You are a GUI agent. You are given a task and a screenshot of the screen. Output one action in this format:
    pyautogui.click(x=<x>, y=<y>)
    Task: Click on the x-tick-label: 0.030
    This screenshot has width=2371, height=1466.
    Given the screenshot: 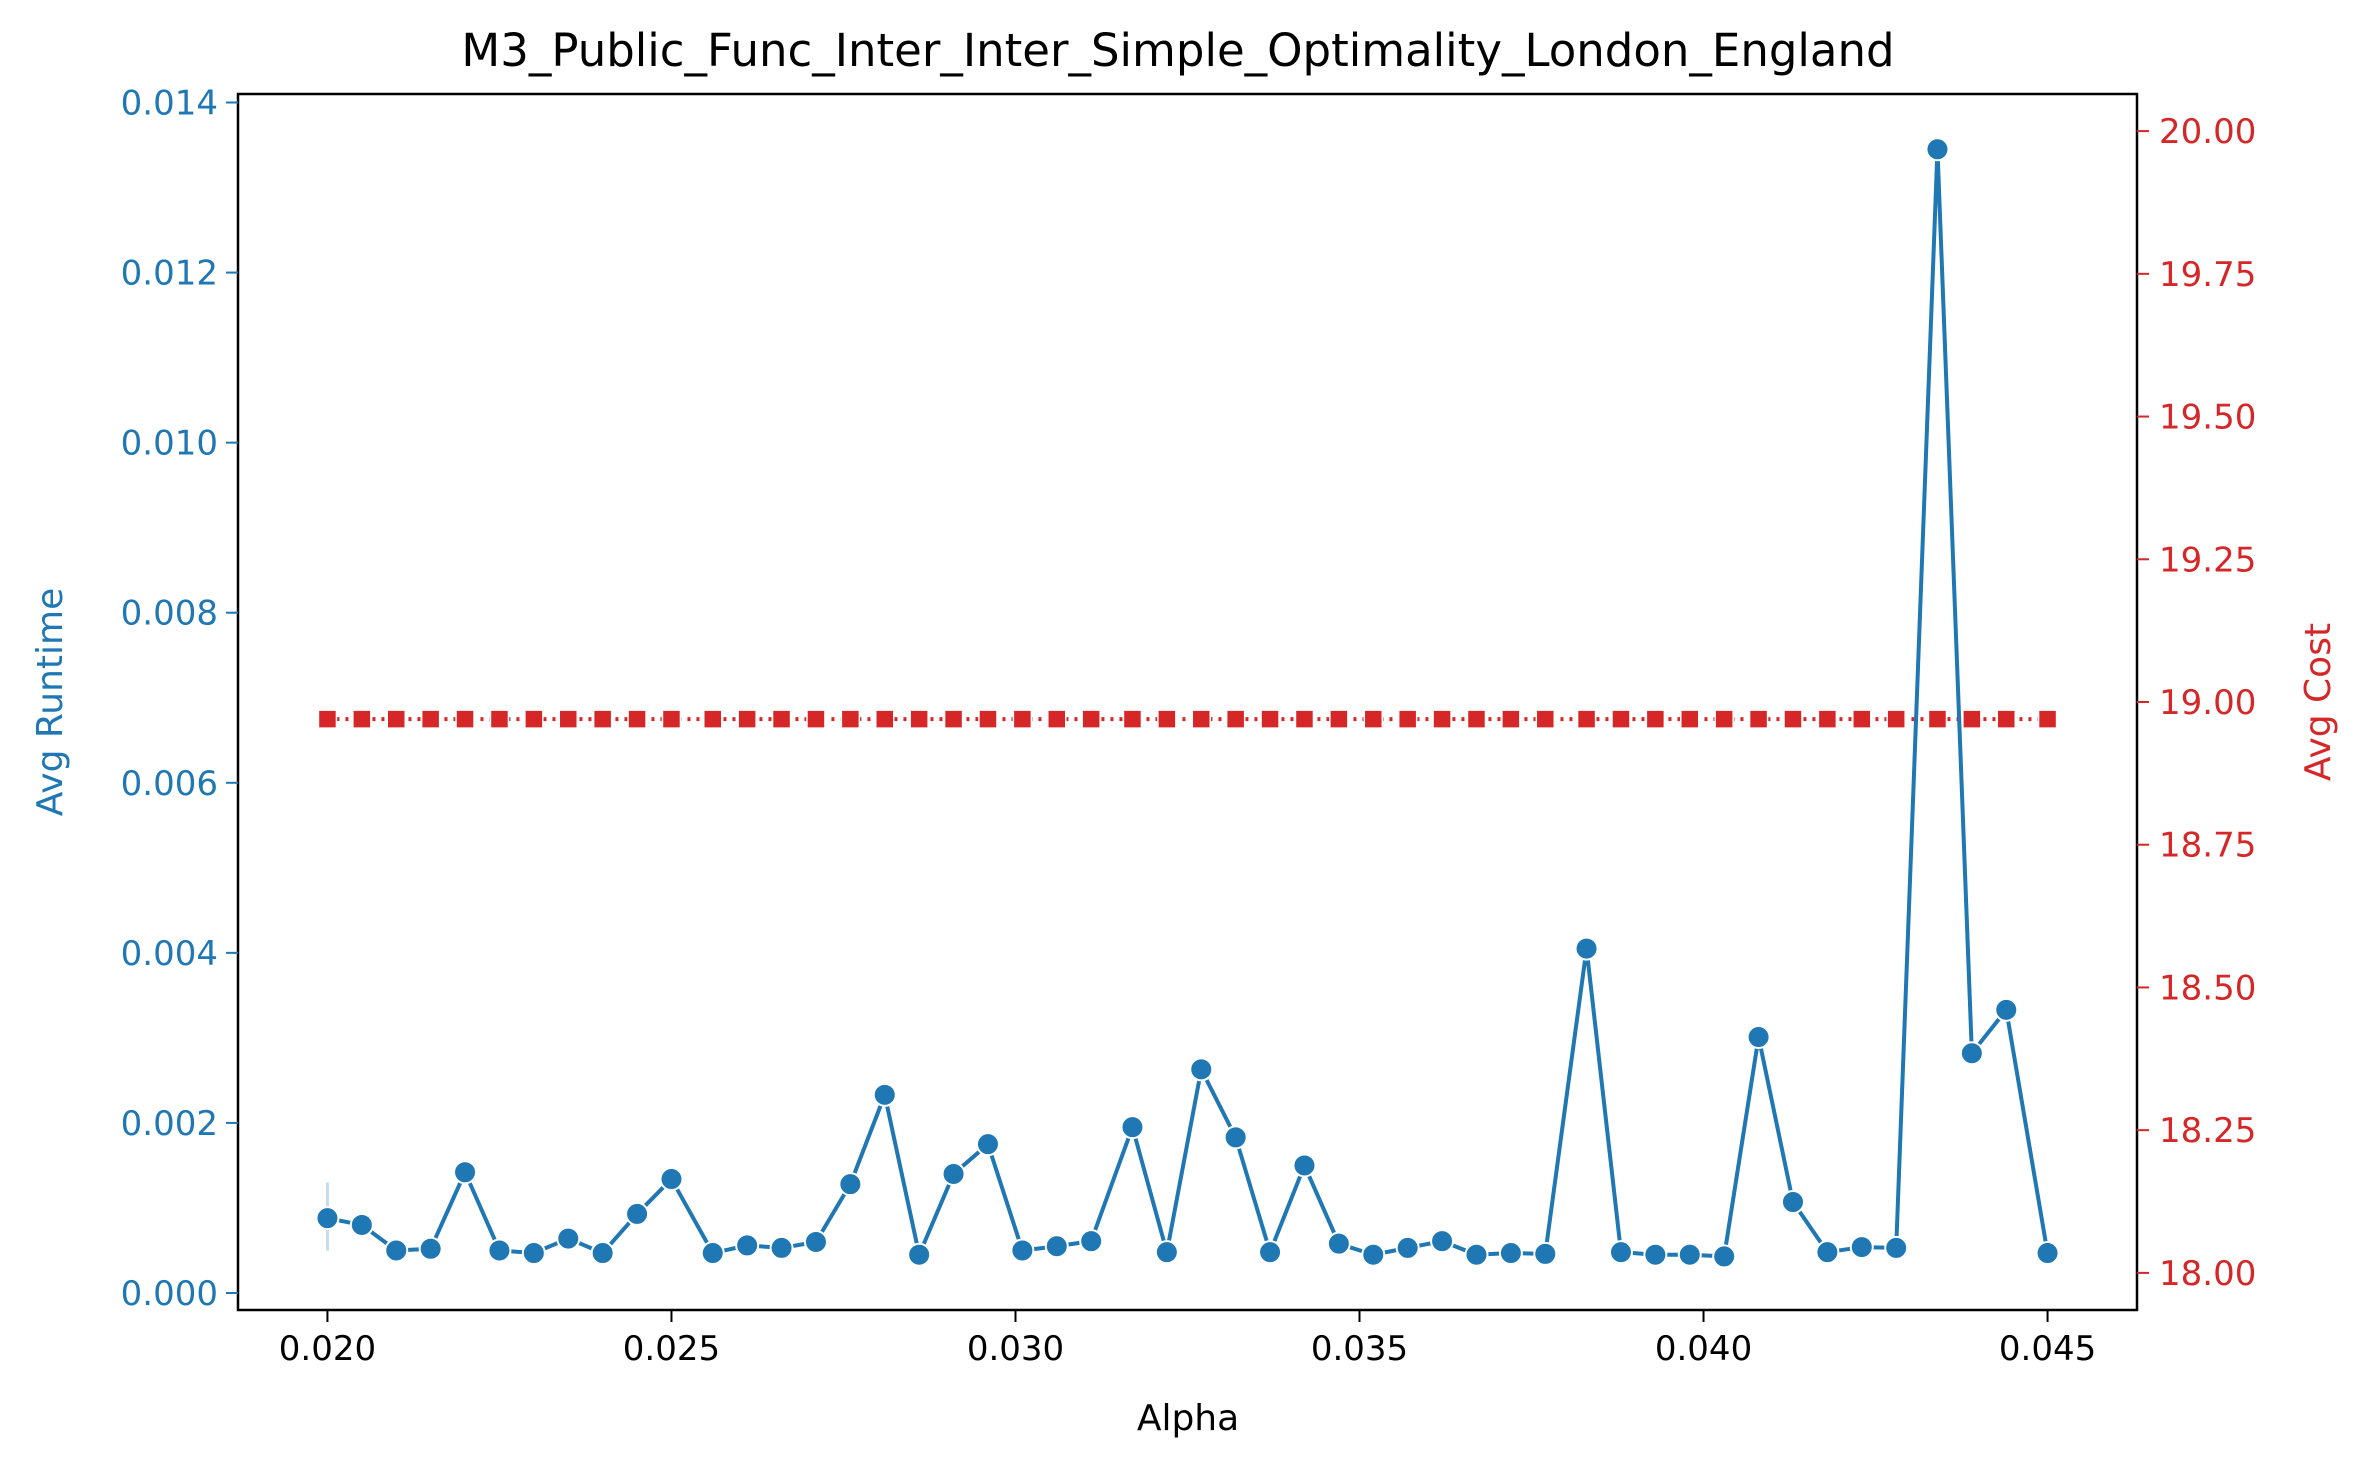 What is the action you would take?
    pyautogui.click(x=1015, y=1349)
    